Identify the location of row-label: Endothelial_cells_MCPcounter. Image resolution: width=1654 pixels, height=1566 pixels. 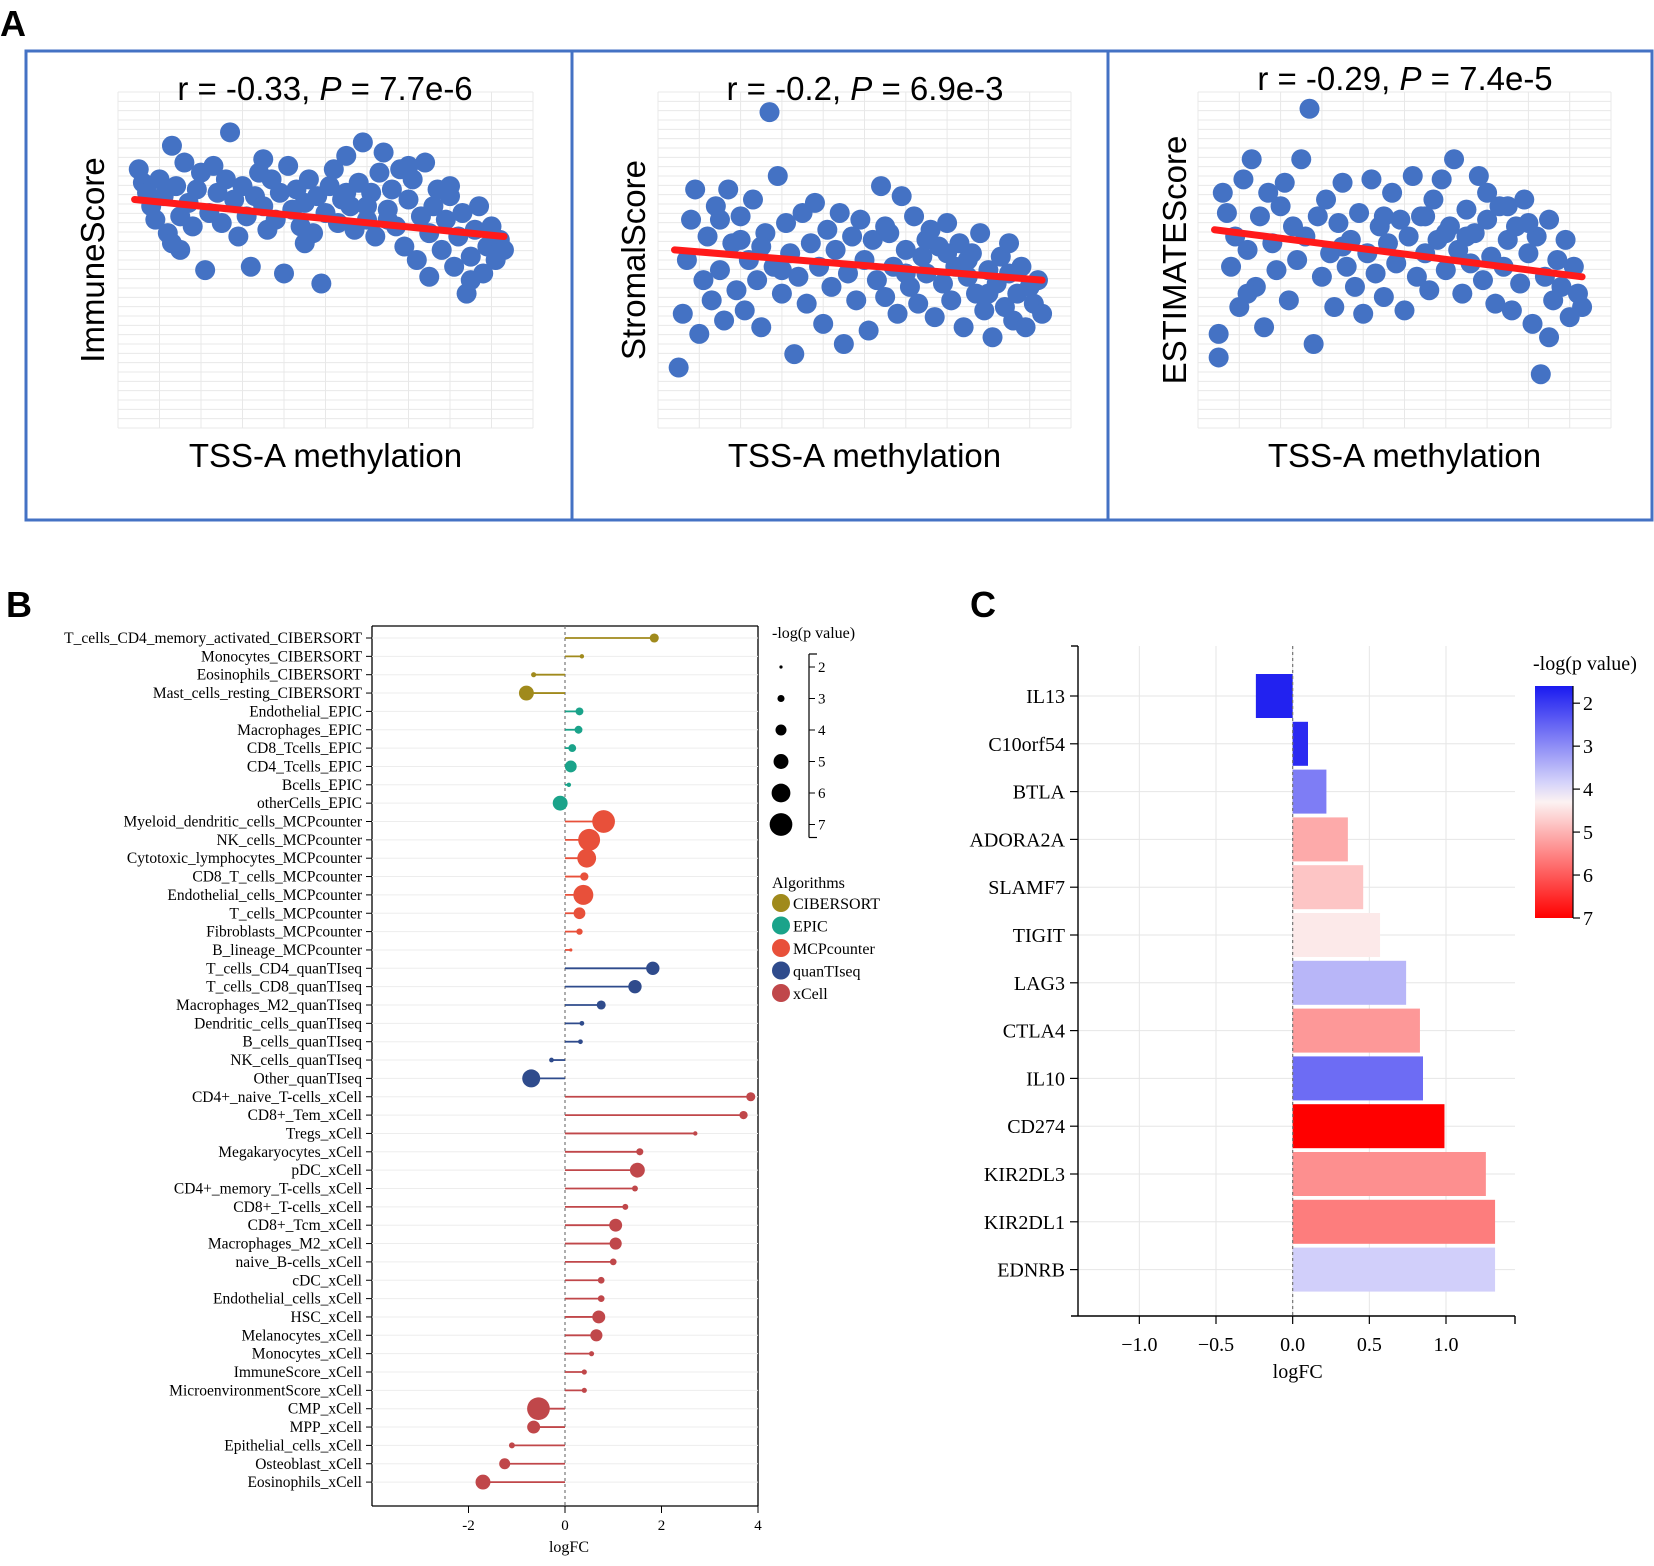
(264, 895).